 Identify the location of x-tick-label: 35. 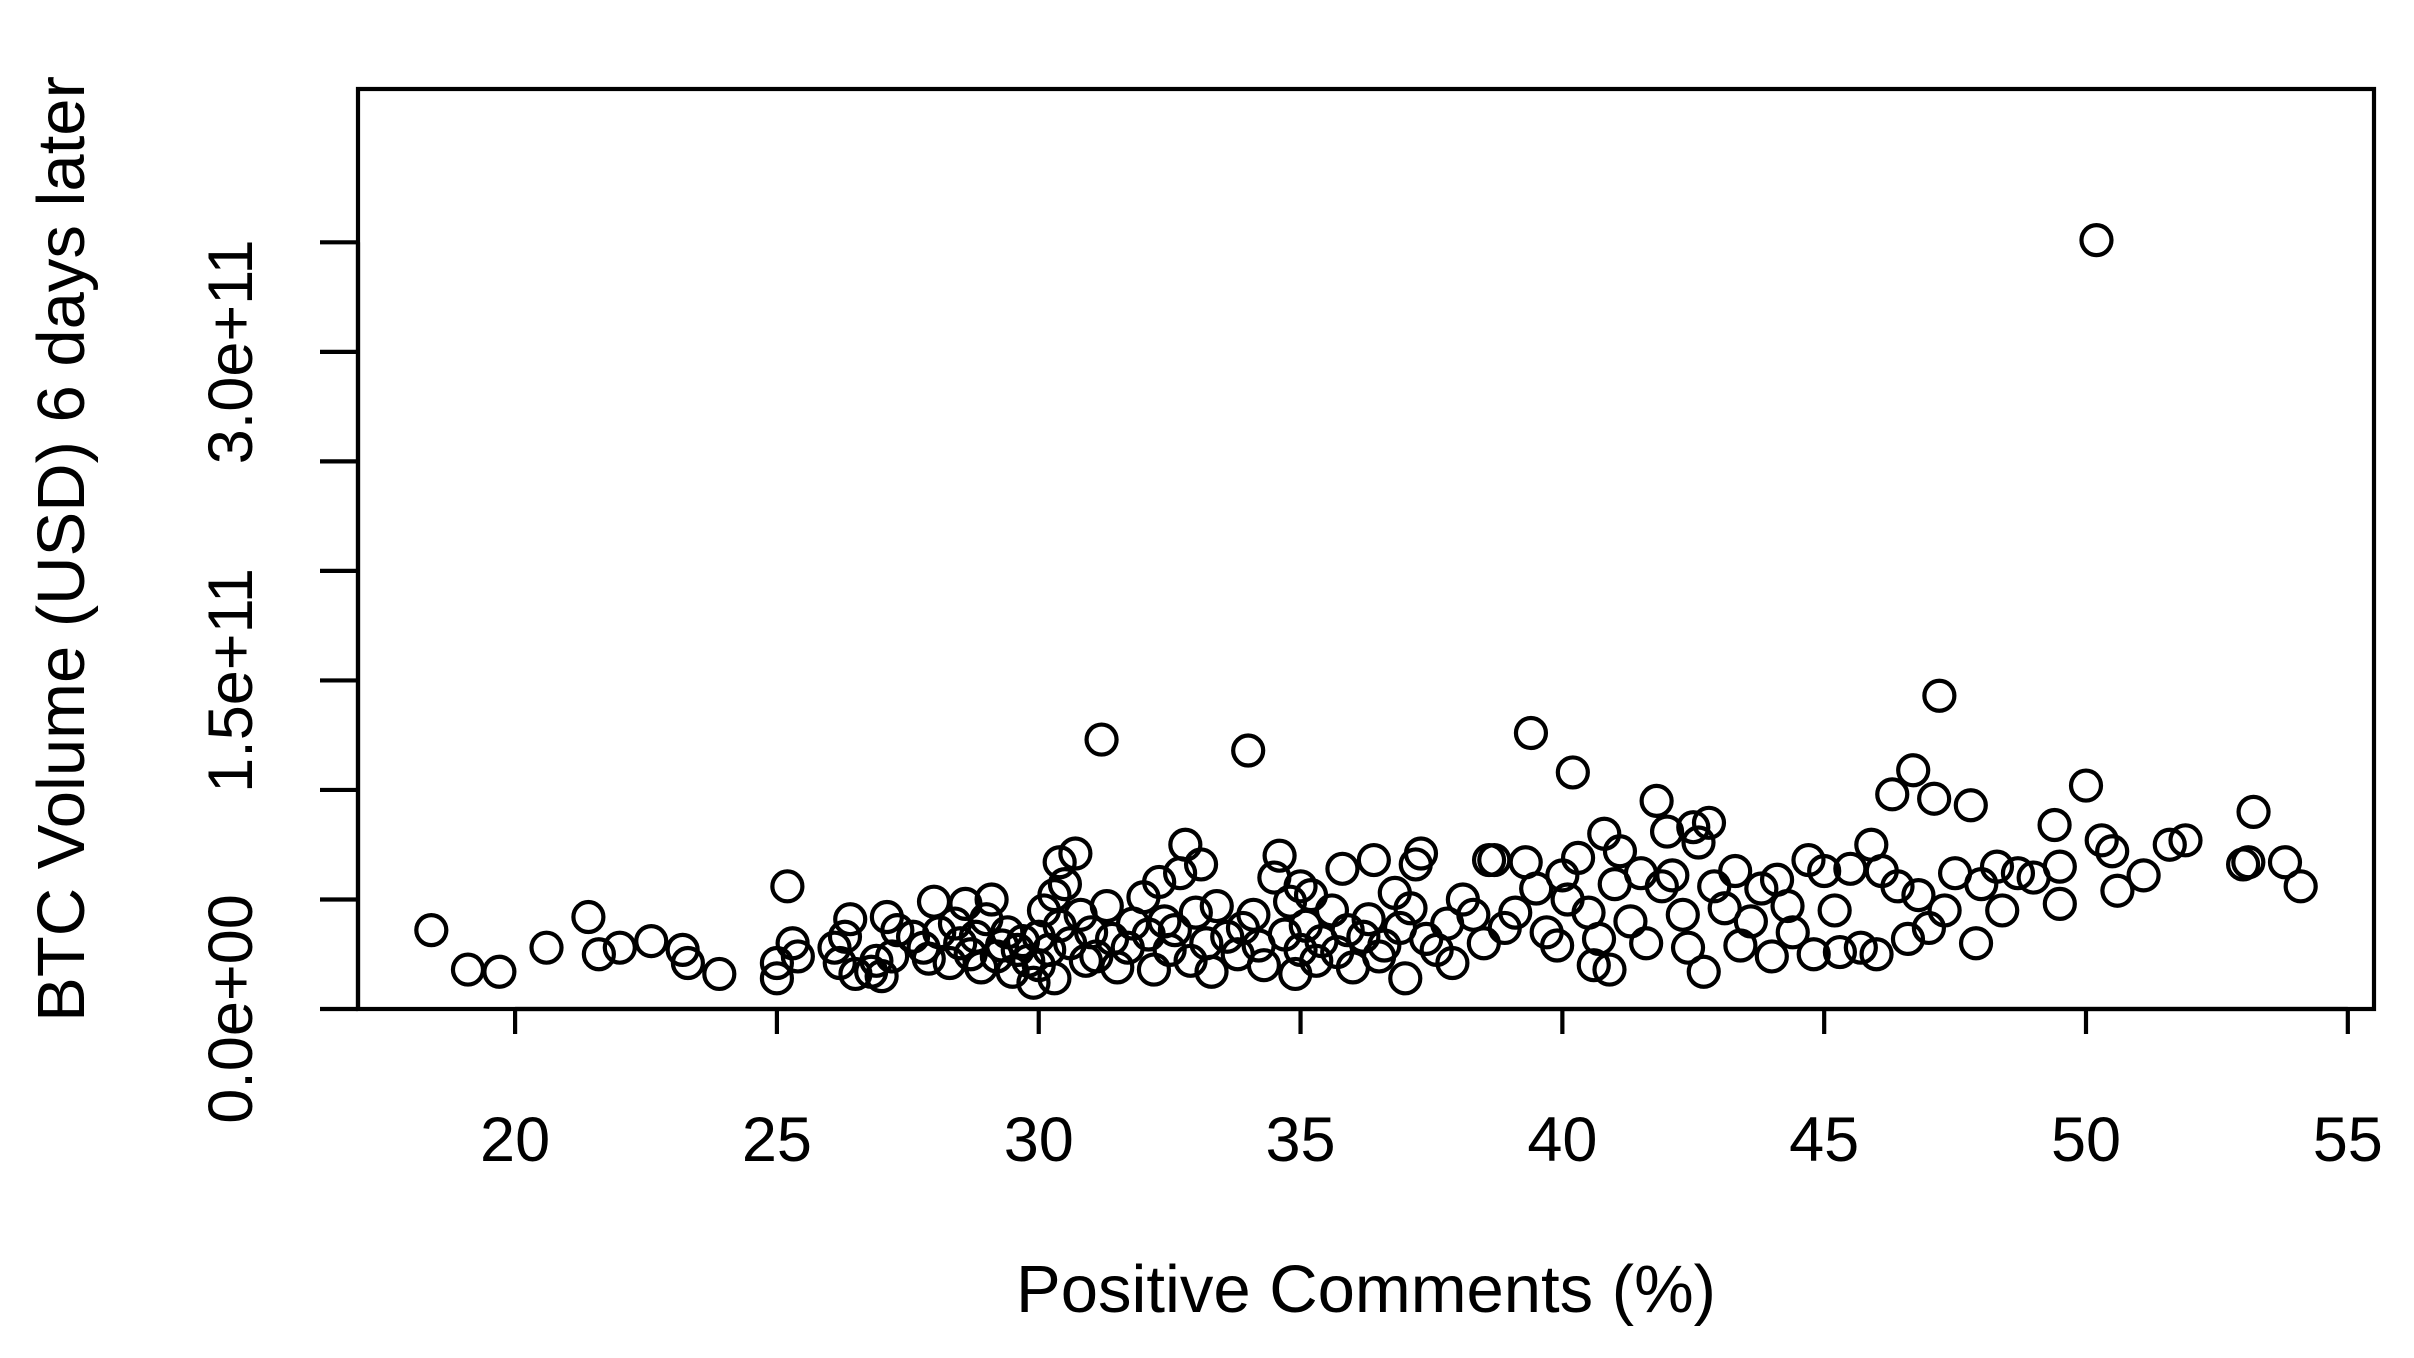
(1301, 1140).